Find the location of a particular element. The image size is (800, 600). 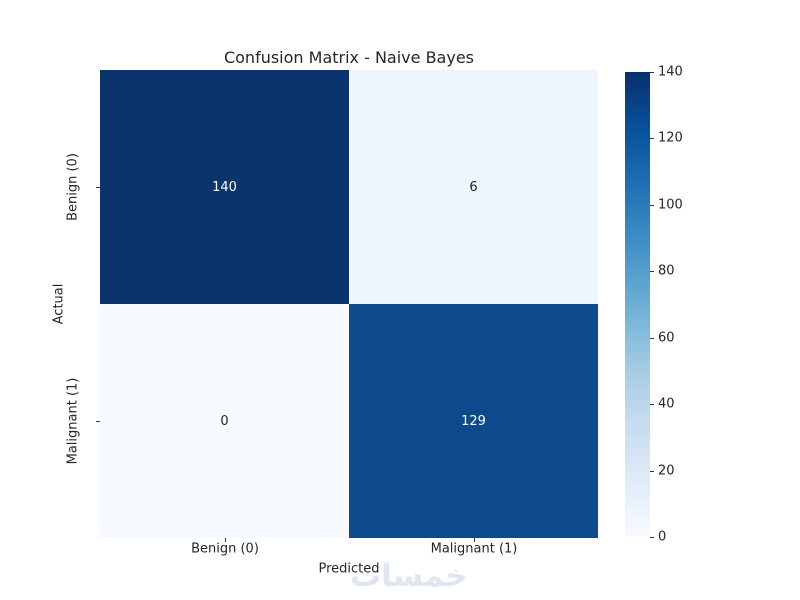

y-axis-label: Actual is located at coordinates (59, 304).